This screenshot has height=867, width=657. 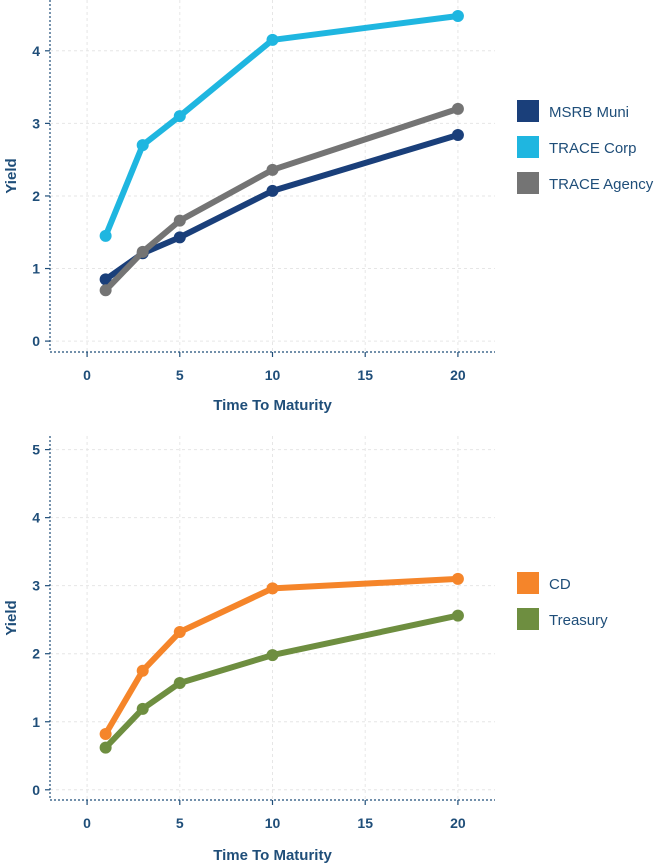 I want to click on chart2-legend: CD Treasury, so click(x=562, y=601).